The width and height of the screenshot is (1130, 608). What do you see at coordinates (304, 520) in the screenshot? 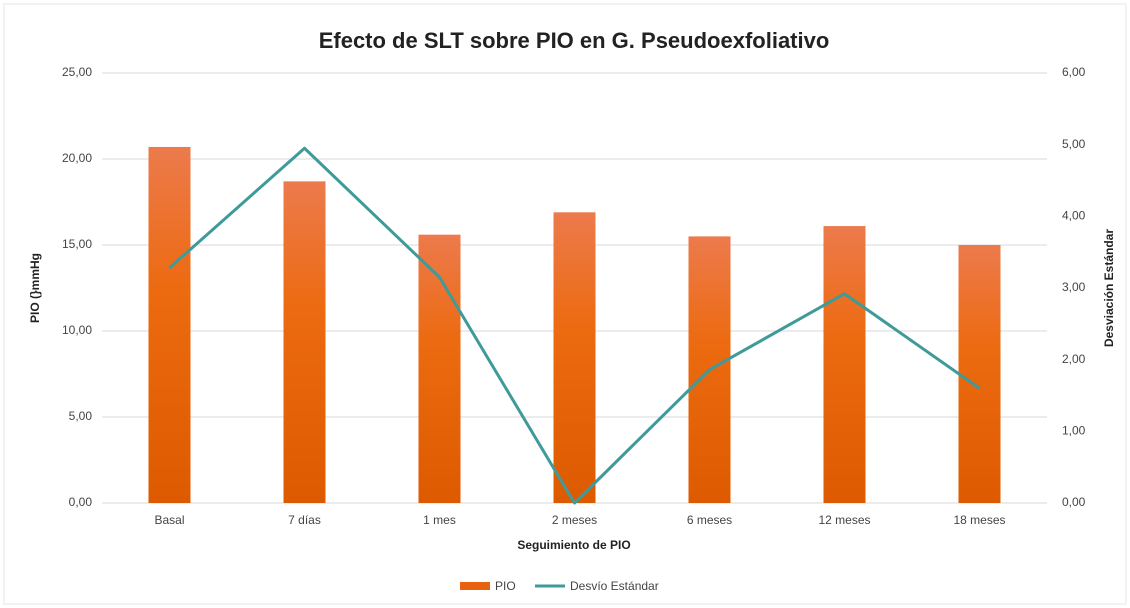
I see `x-tick-label: 7 días` at bounding box center [304, 520].